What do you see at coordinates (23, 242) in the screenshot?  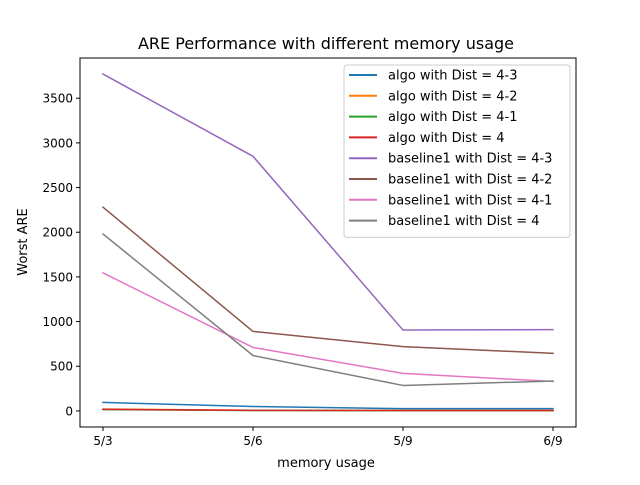 I see `y-axis-label: Worst ARE` at bounding box center [23, 242].